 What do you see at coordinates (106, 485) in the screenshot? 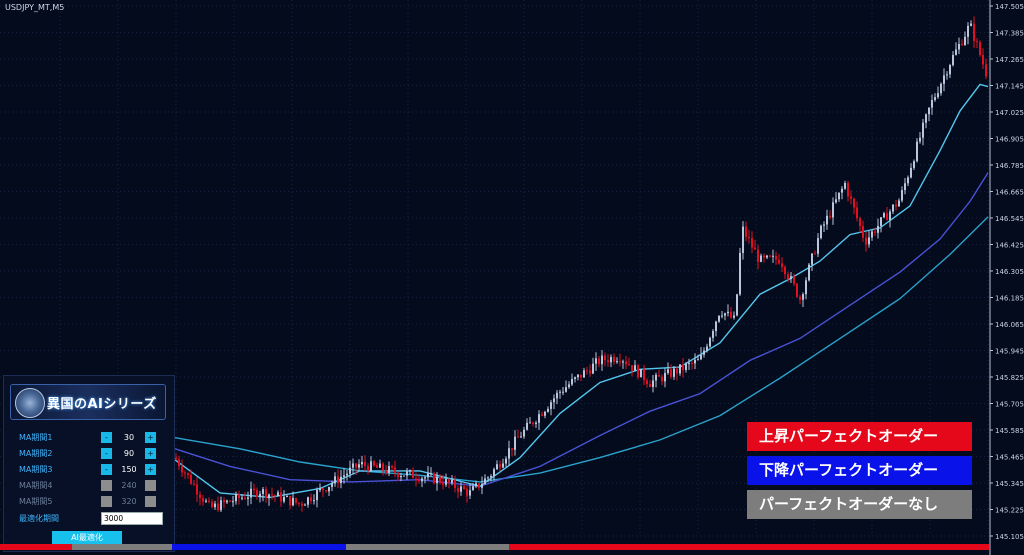
I see `ma-period-4-decrement-button: -` at bounding box center [106, 485].